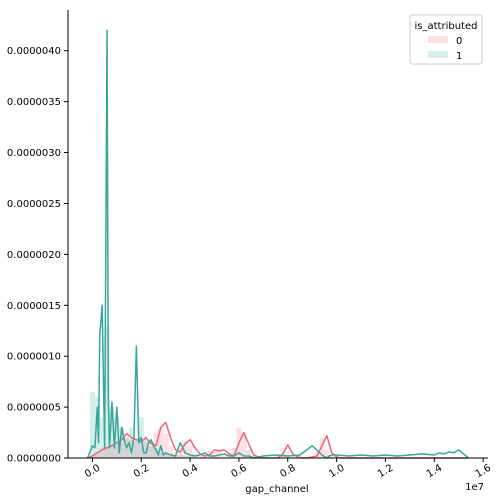 Image resolution: width=496 pixels, height=501 pixels. I want to click on x-tick-label: 1.6, so click(483, 471).